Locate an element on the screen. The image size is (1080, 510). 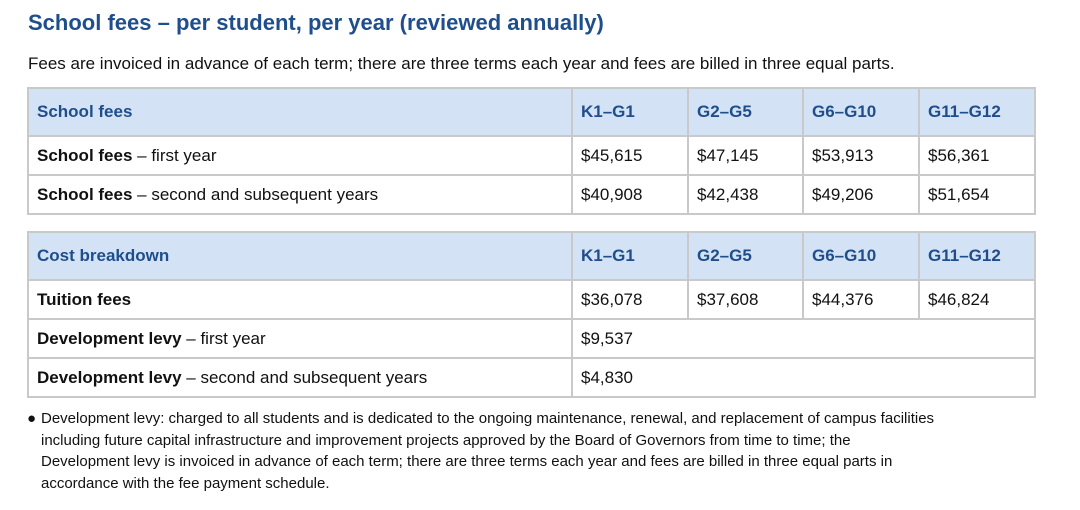
table-cell: $36,078 is located at coordinates (630, 299).